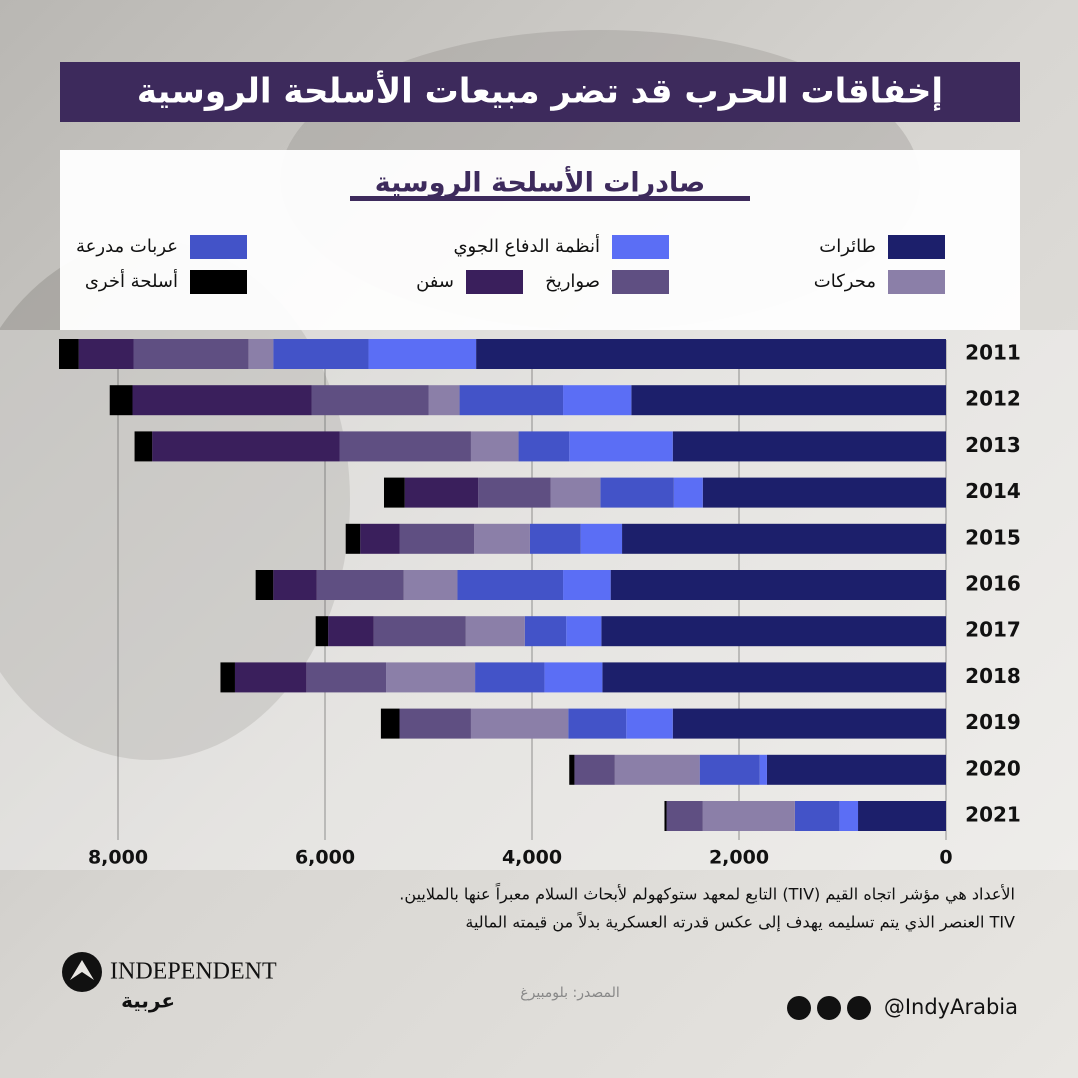 The width and height of the screenshot is (1078, 1078). What do you see at coordinates (325, 858) in the screenshot?
I see `x-tick-label: 6,000` at bounding box center [325, 858].